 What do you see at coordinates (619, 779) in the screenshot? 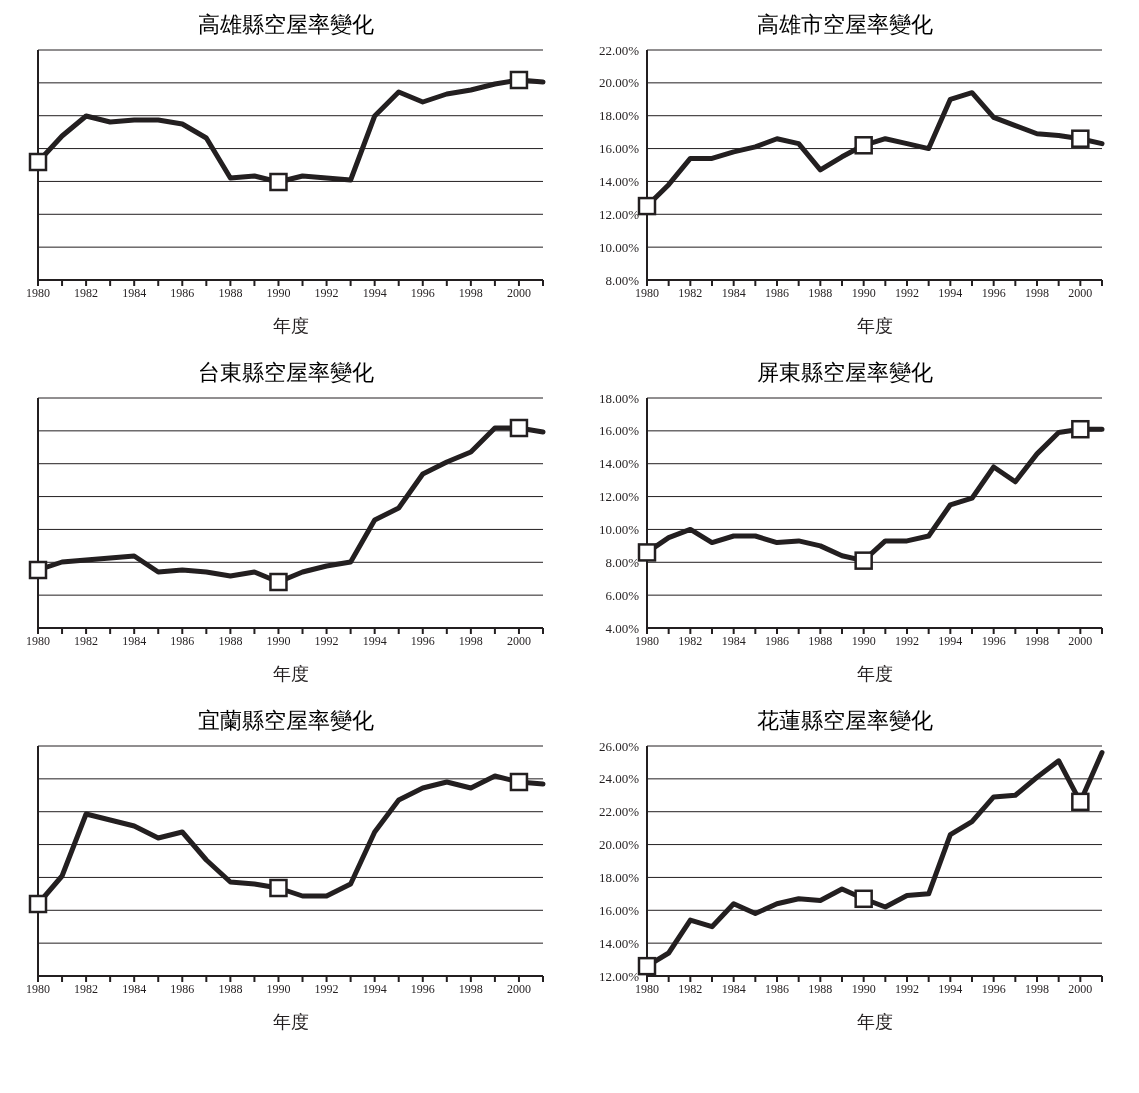
I see `y-tick-label: 24.00%` at bounding box center [619, 779].